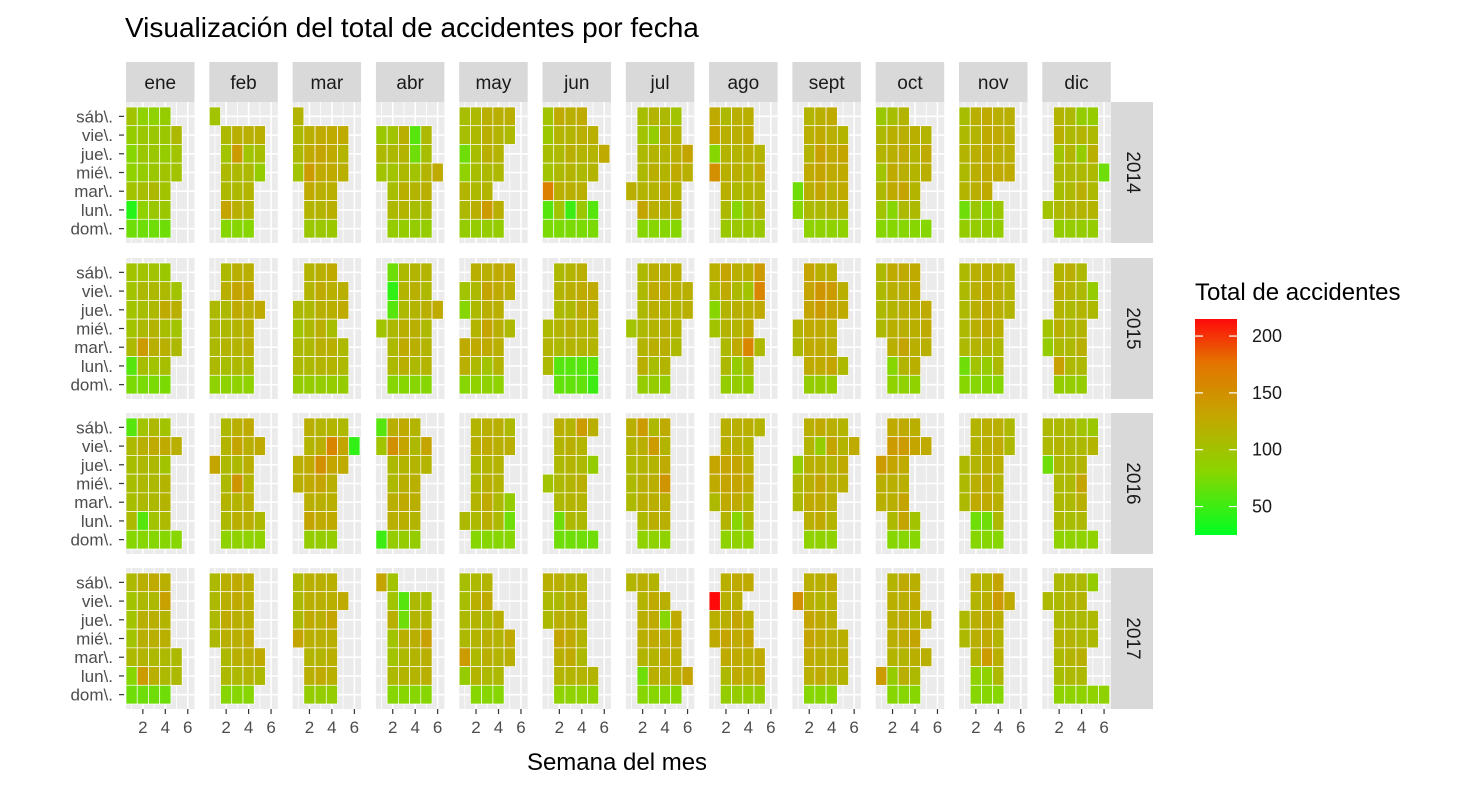 Image resolution: width=1460 pixels, height=790 pixels. Describe the element at coordinates (243, 82) in the screenshot. I see `facet-strip-feb` at that location.